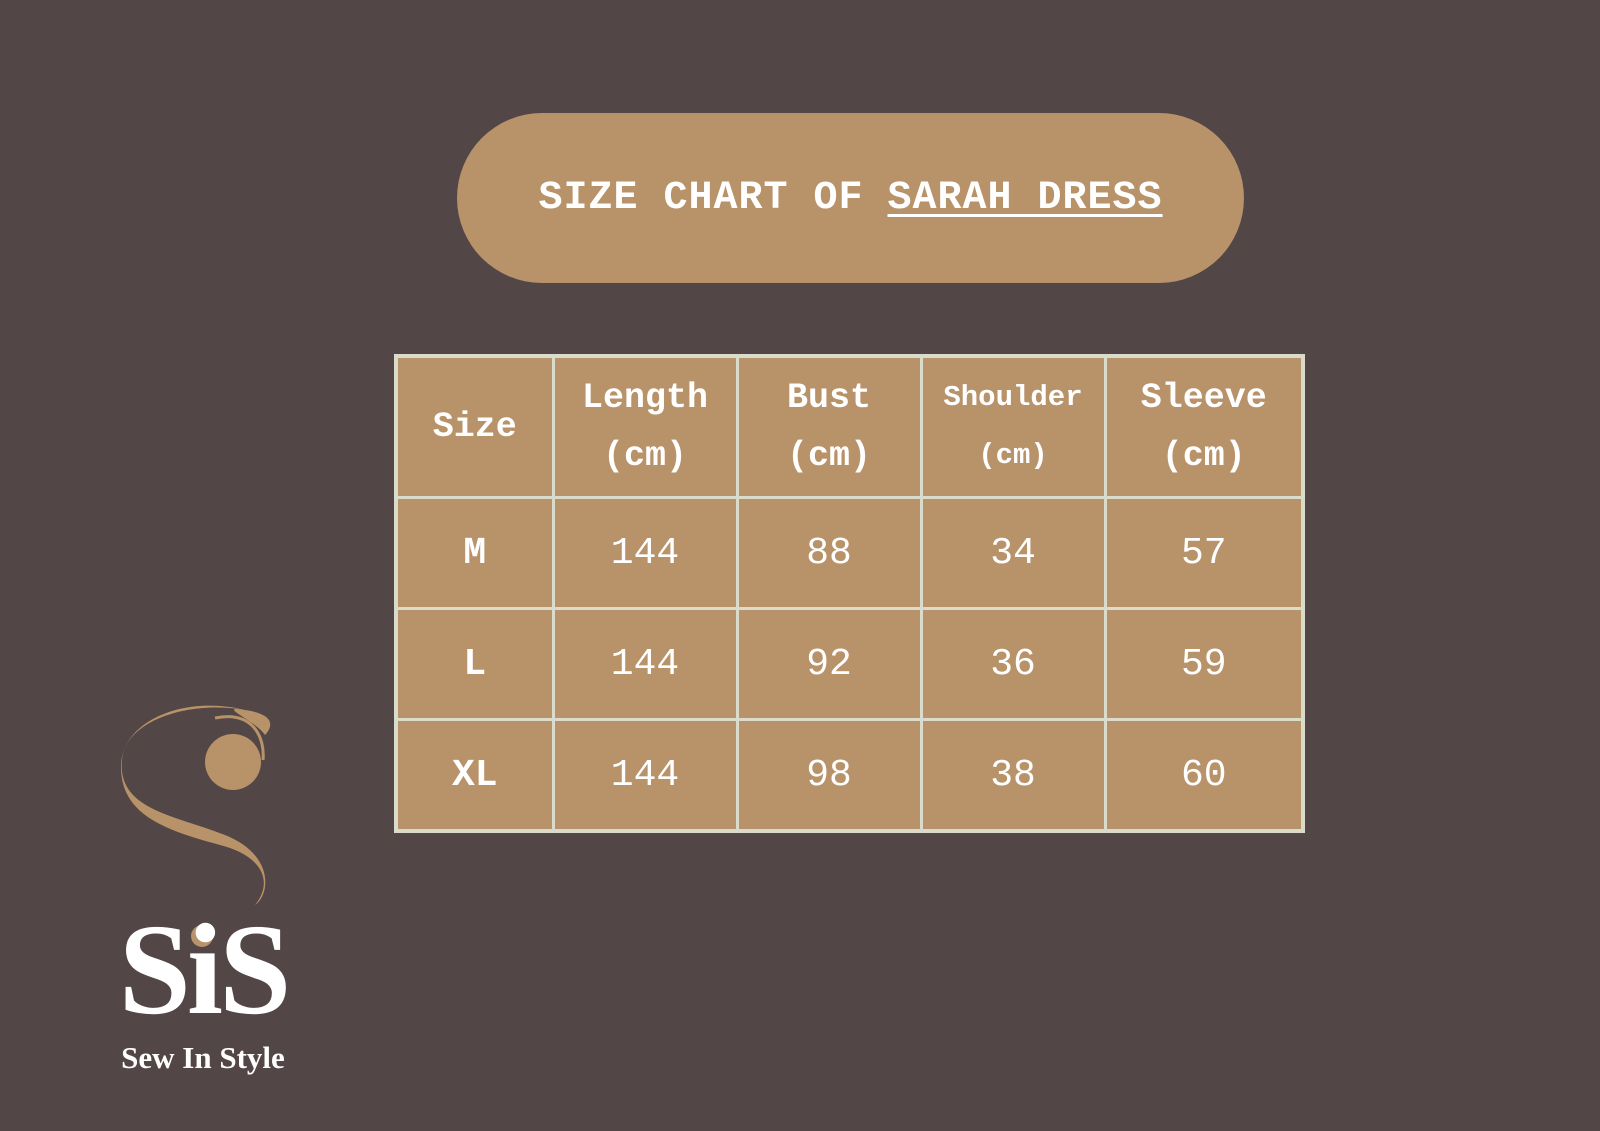  What do you see at coordinates (195, 826) in the screenshot?
I see `brand-s-mark-icon` at bounding box center [195, 826].